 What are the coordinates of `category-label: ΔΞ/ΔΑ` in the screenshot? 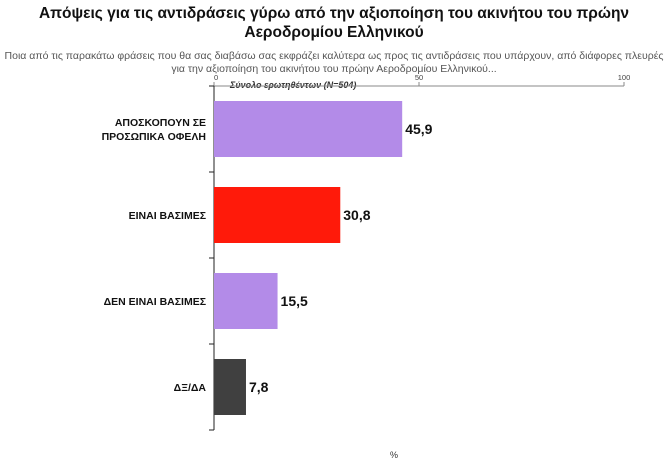 It's located at (190, 388).